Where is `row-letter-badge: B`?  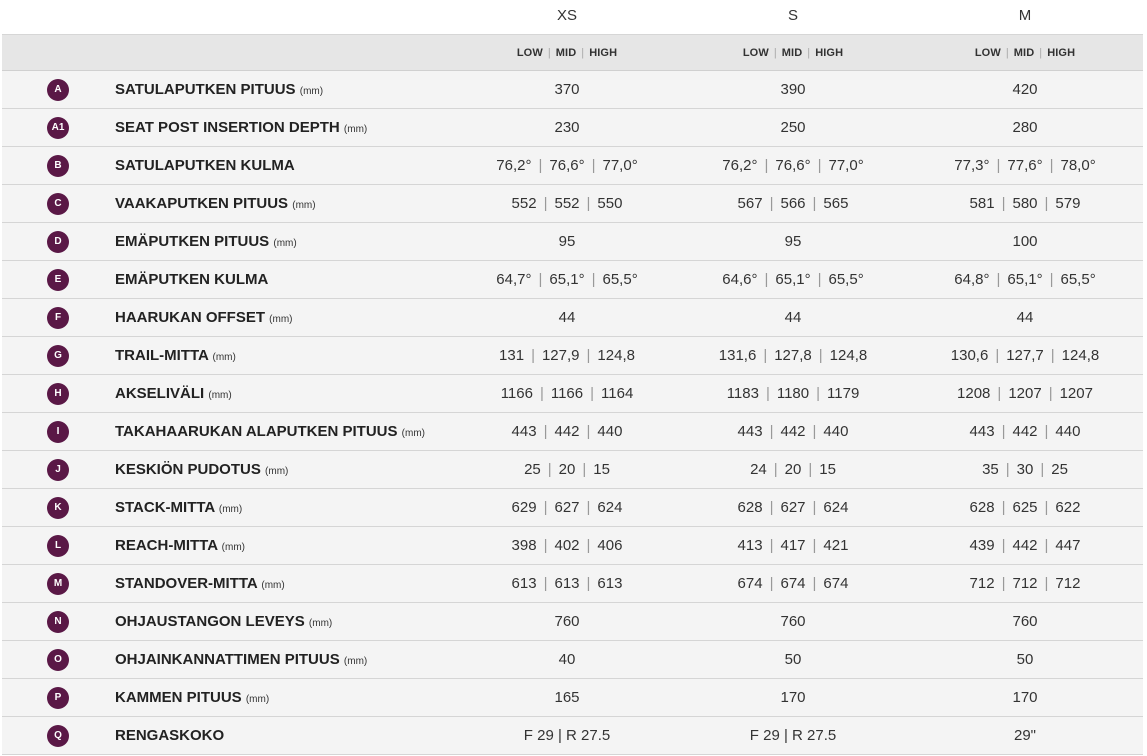 row-letter-badge: B is located at coordinates (58, 166).